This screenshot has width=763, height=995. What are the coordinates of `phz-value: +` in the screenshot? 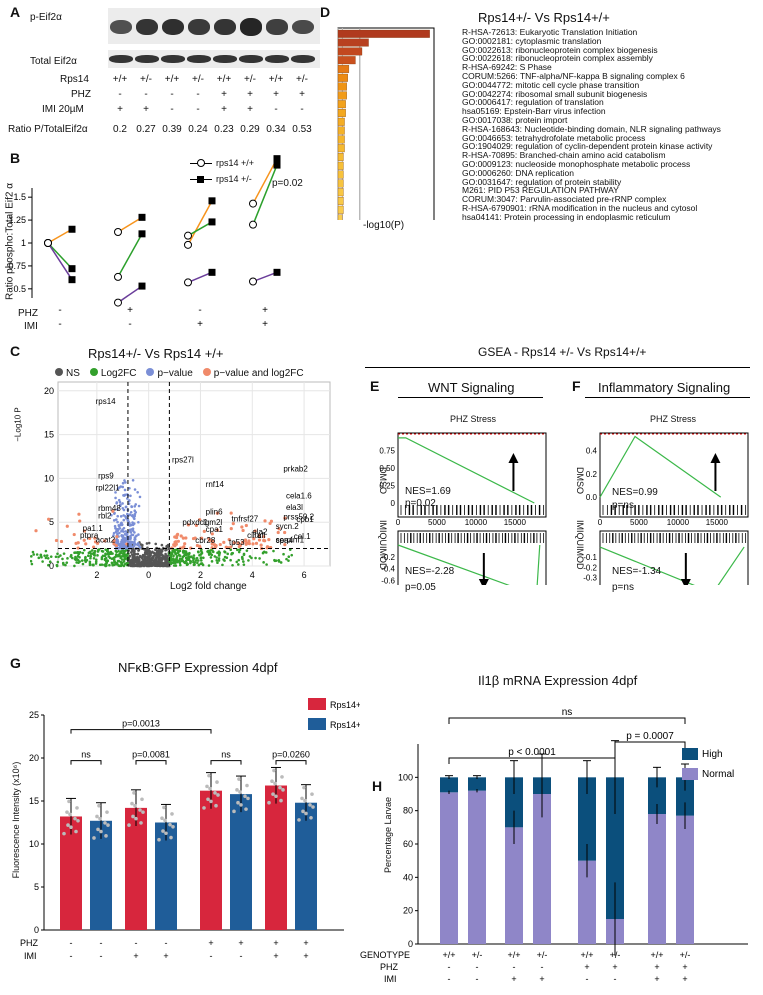 It's located at (276, 94).